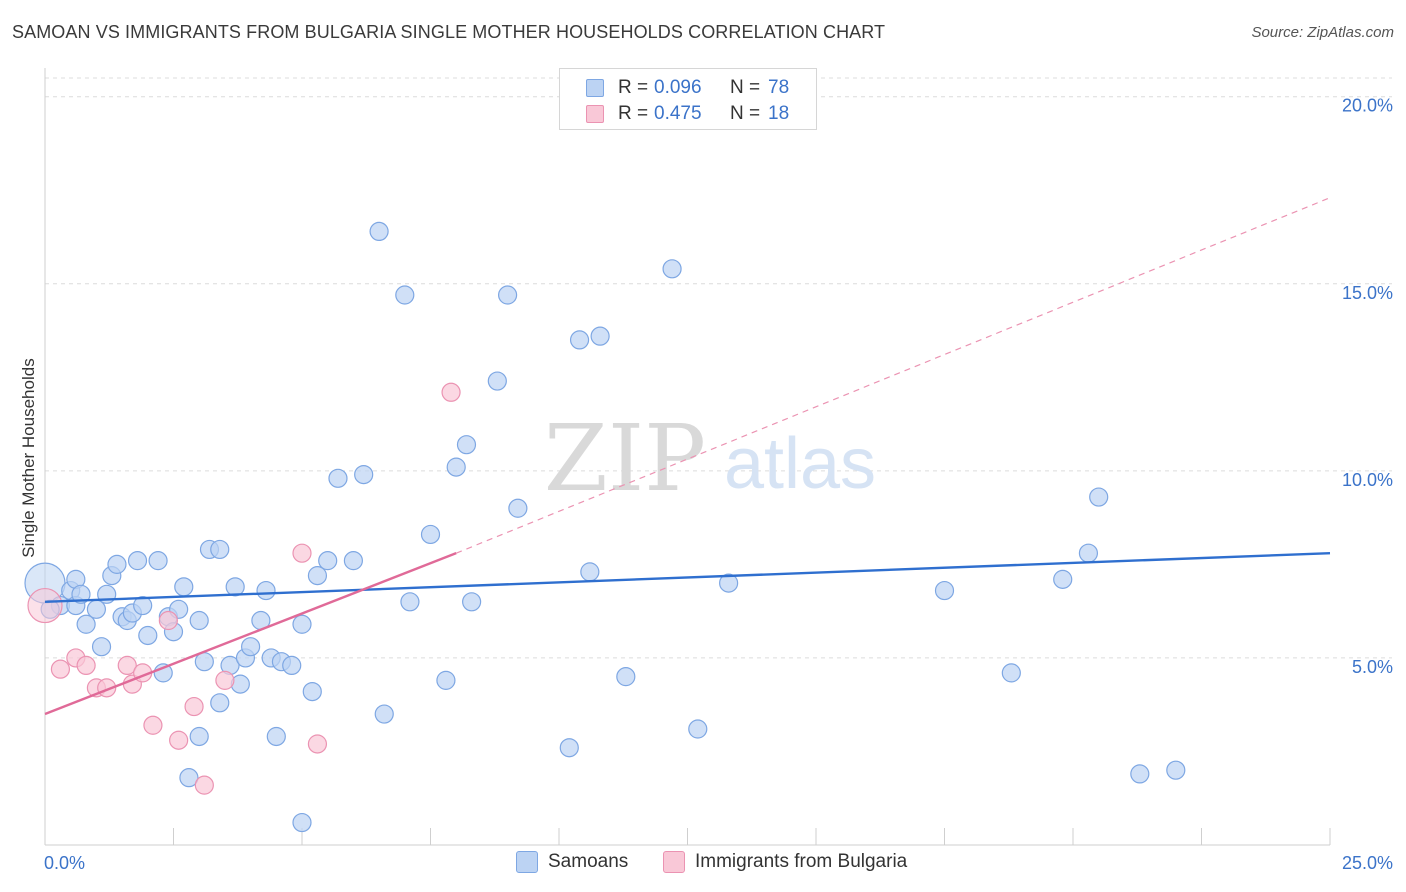 This screenshot has width=1406, height=892. Describe the element at coordinates (1367, 480) in the screenshot. I see `y-tick-label: 10.0%` at that location.